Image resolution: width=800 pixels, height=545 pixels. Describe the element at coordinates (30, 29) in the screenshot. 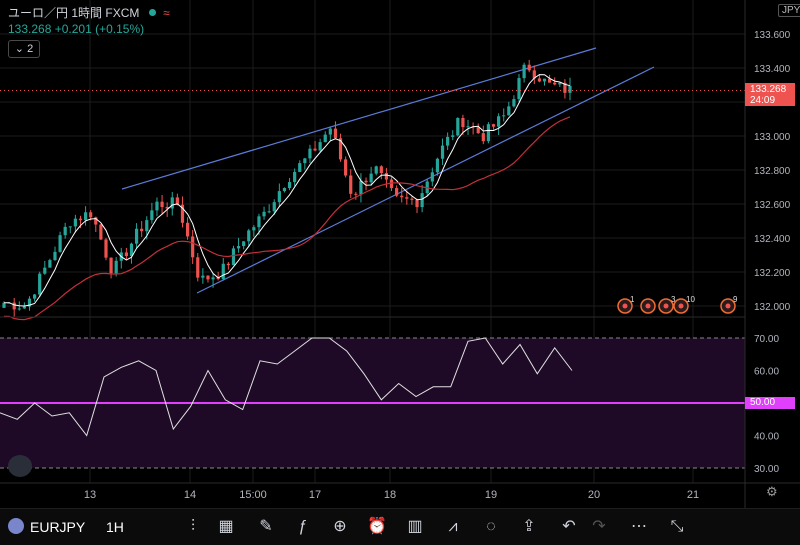

I see `last-price: 133.268` at that location.